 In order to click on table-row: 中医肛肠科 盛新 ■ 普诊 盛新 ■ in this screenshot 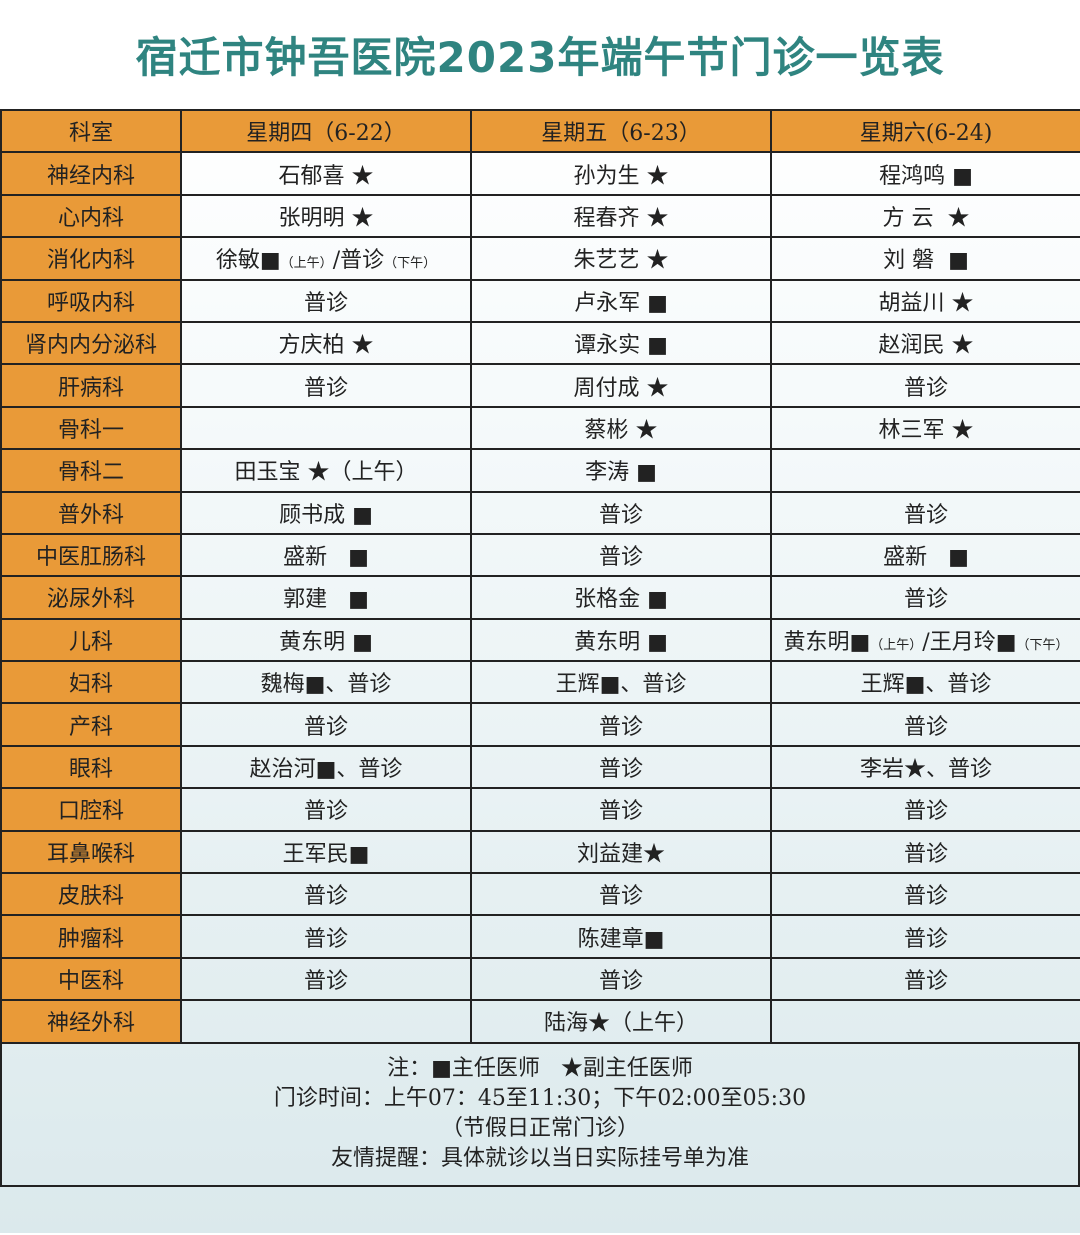, I will do `click(540, 555)`.